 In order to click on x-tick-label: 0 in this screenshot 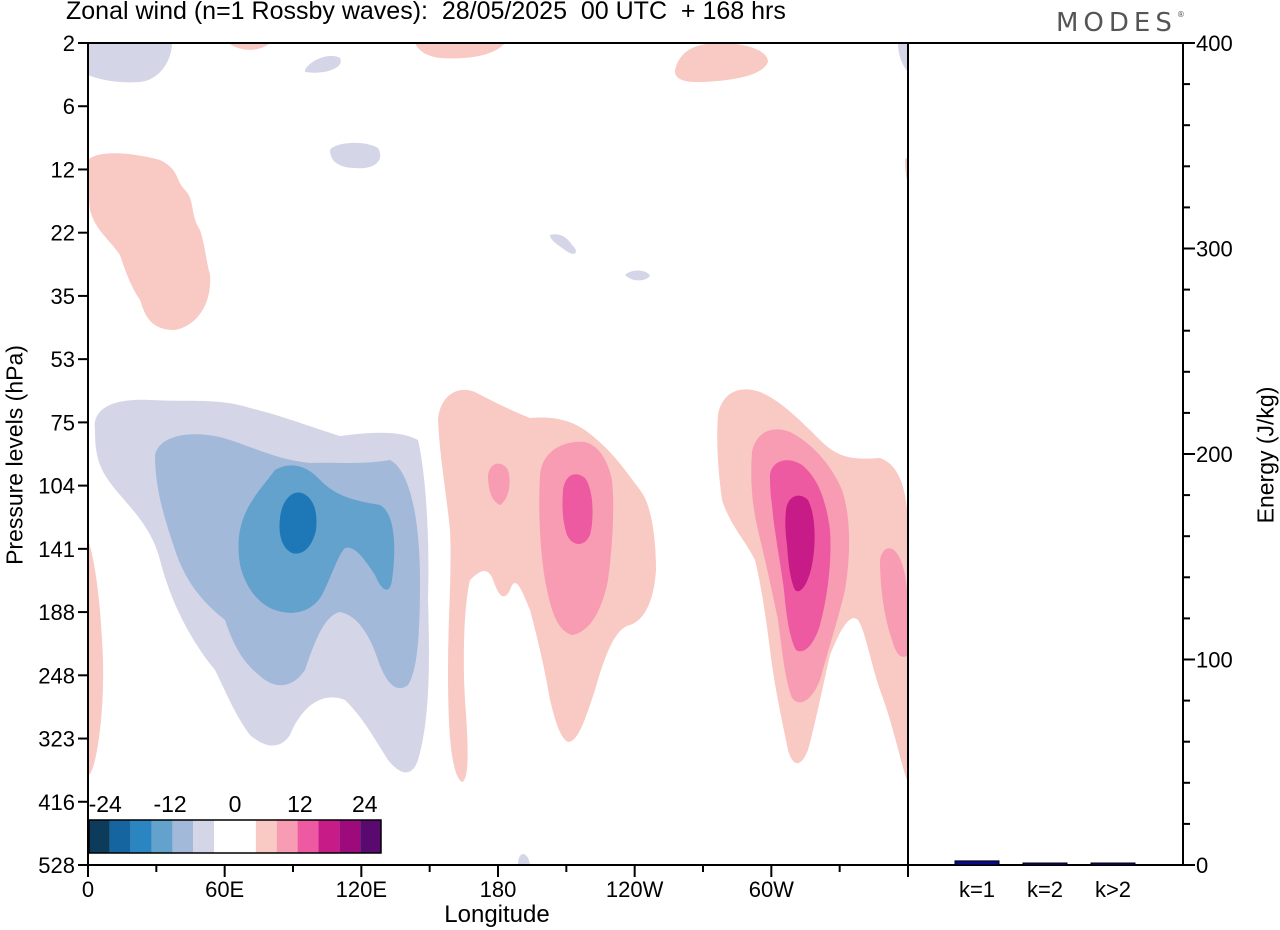, I will do `click(88, 889)`.